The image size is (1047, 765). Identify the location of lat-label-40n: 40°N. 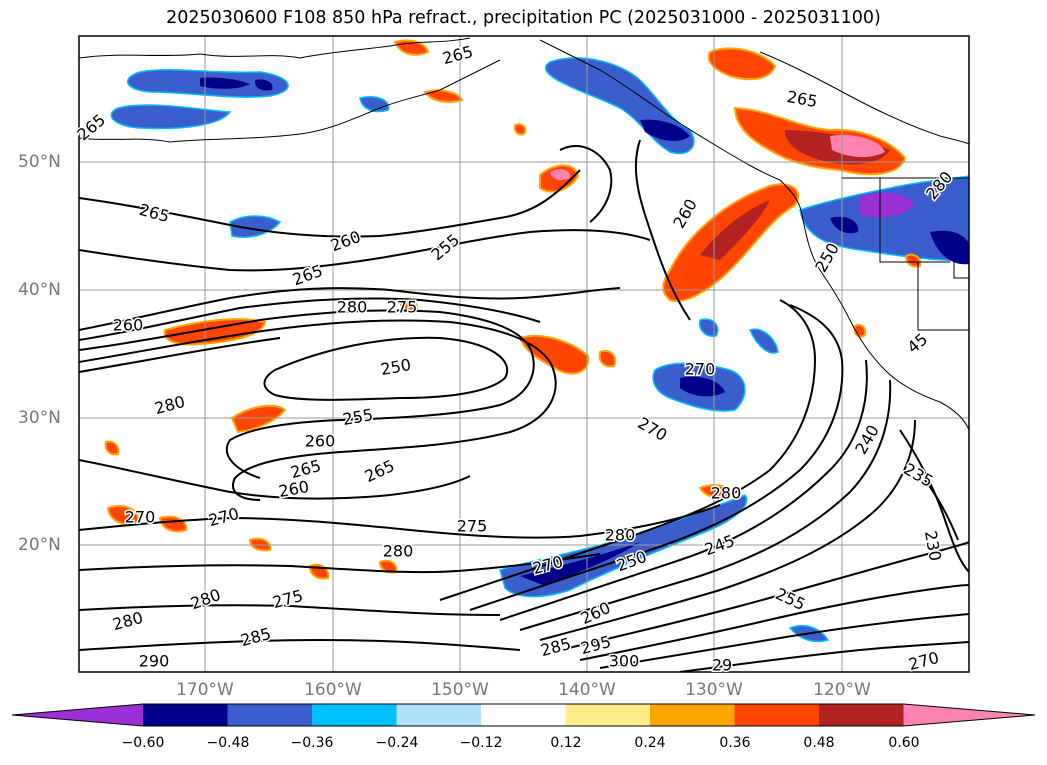
(39, 290).